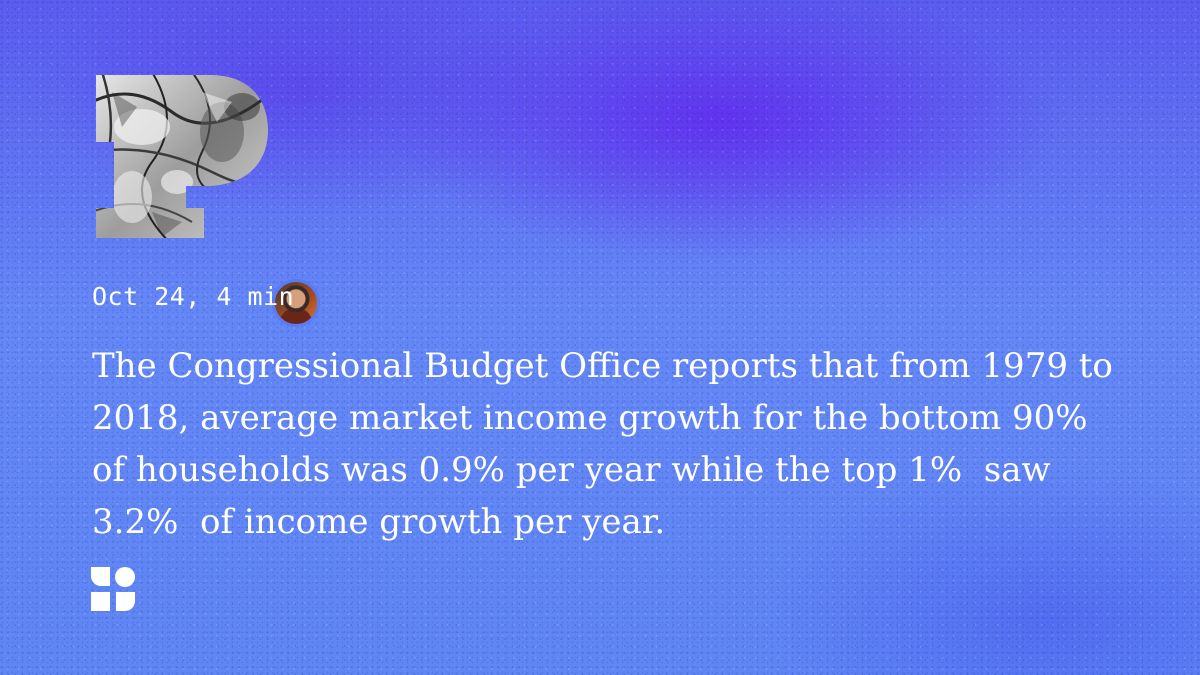  What do you see at coordinates (206, 199) in the screenshot?
I see `letter-p-logo-icon` at bounding box center [206, 199].